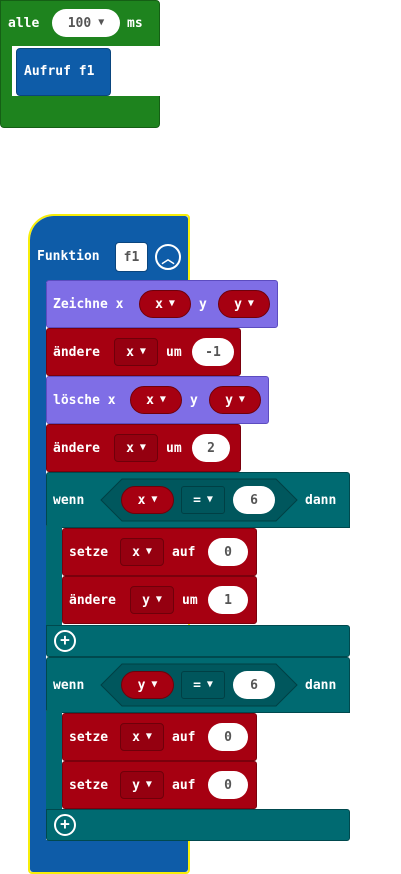  I want to click on interval-value: 100, so click(79, 23).